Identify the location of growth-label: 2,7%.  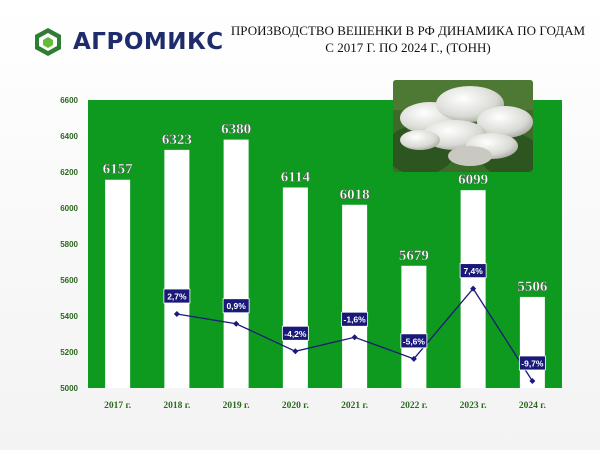
(177, 296).